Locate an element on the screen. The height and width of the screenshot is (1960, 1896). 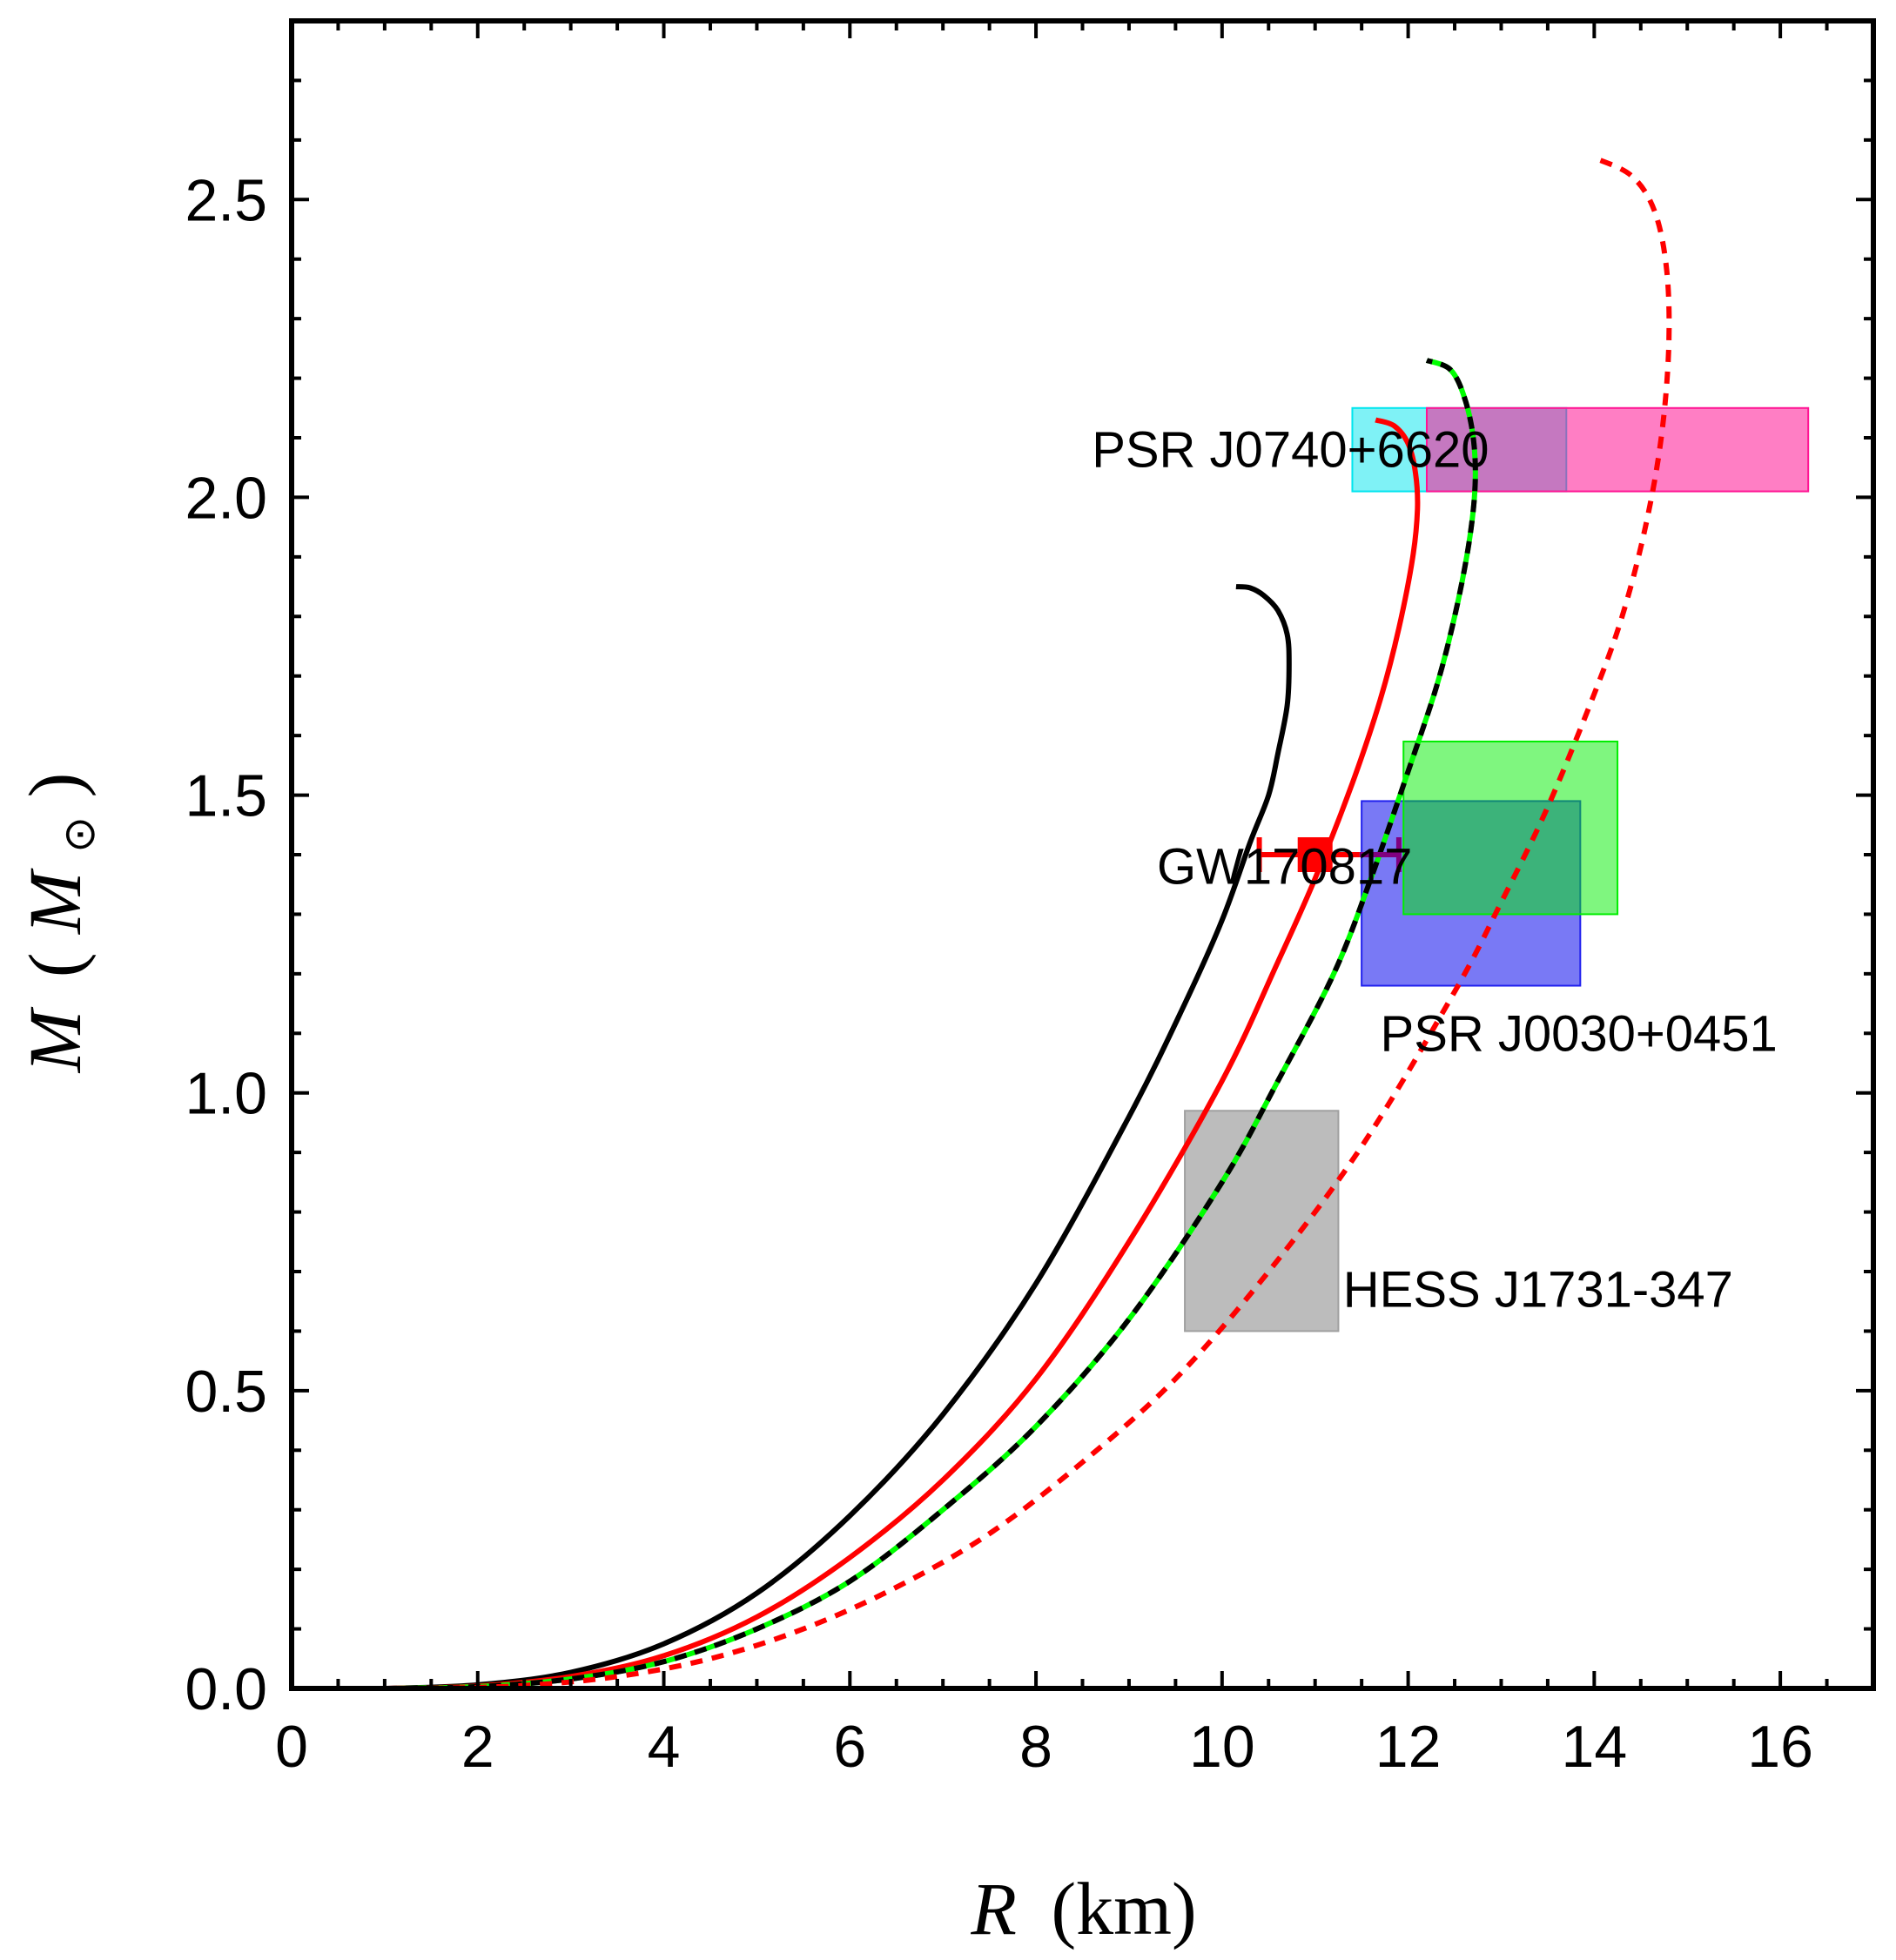
x-axis-unit: (km) is located at coordinates (1123, 1908).